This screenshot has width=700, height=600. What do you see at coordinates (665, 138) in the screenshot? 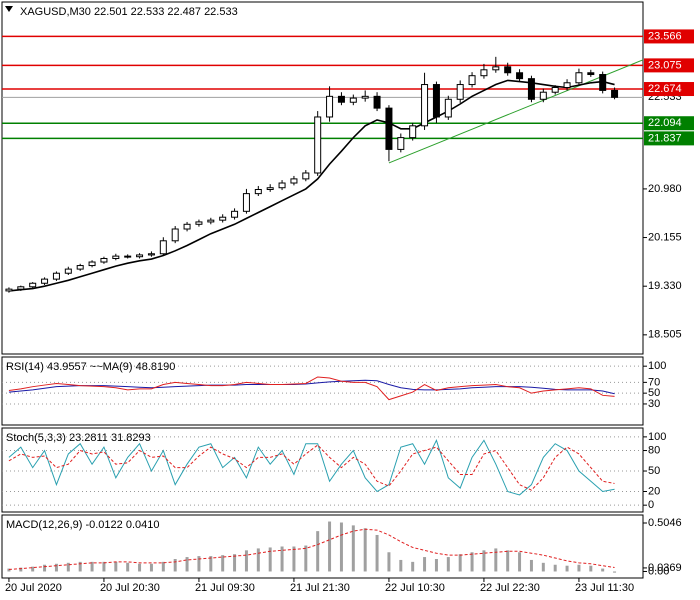
I see `level-label: 21.837` at bounding box center [665, 138].